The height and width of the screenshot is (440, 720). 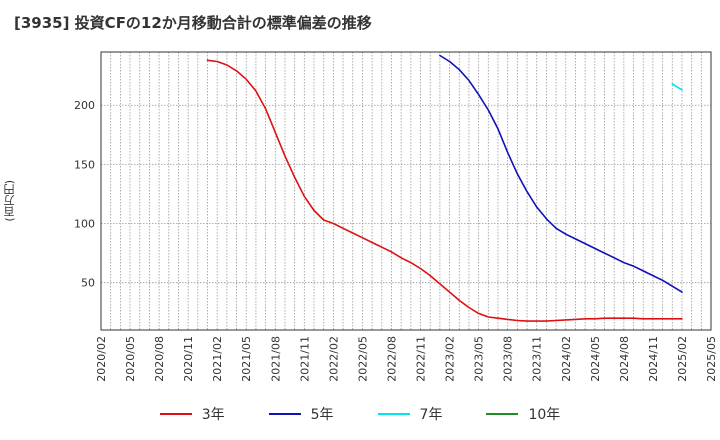 I want to click on legend: 3年 5年 7年 10年, so click(x=360, y=414).